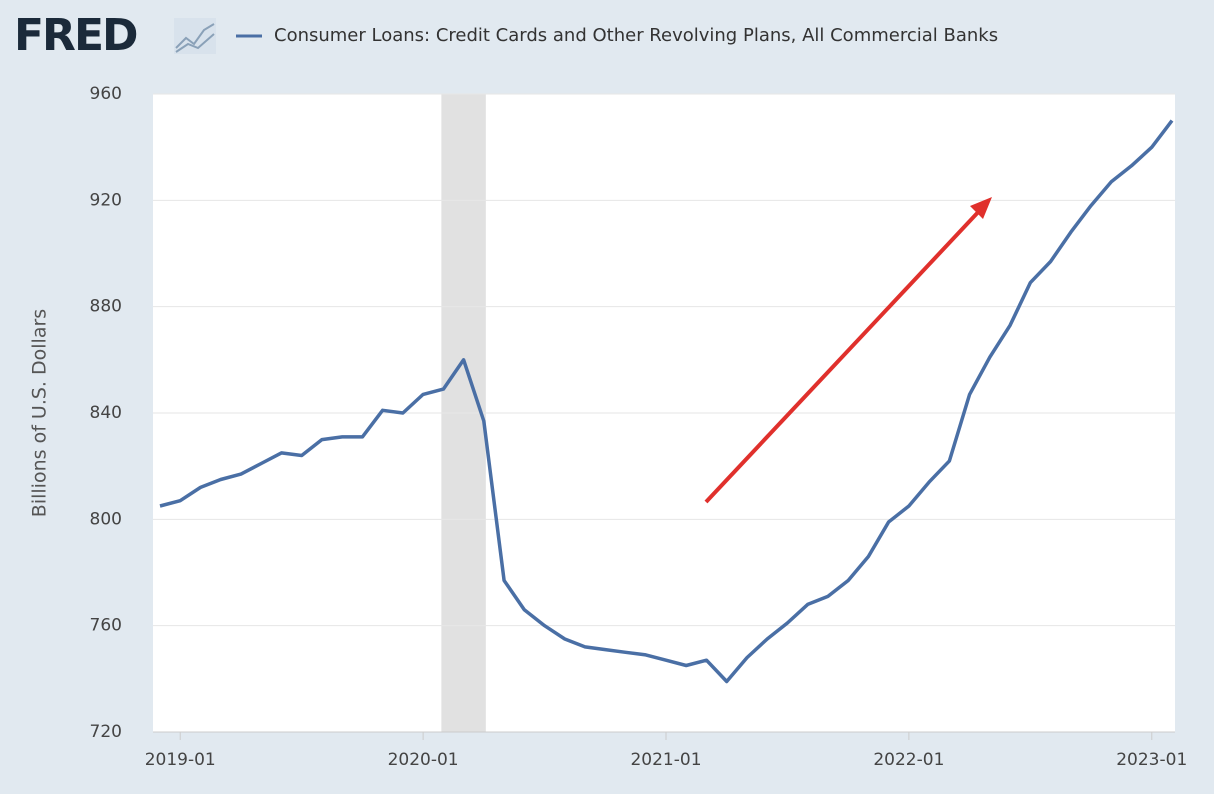 This screenshot has height=794, width=1214. Describe the element at coordinates (848, 350) in the screenshot. I see `annotation-arrow` at that location.